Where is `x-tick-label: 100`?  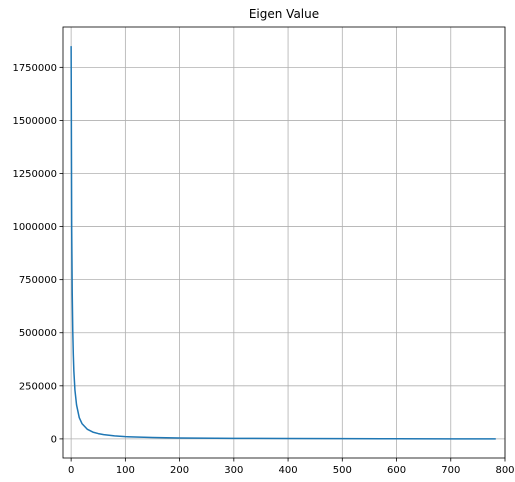
x-tick-label: 100 is located at coordinates (125, 470).